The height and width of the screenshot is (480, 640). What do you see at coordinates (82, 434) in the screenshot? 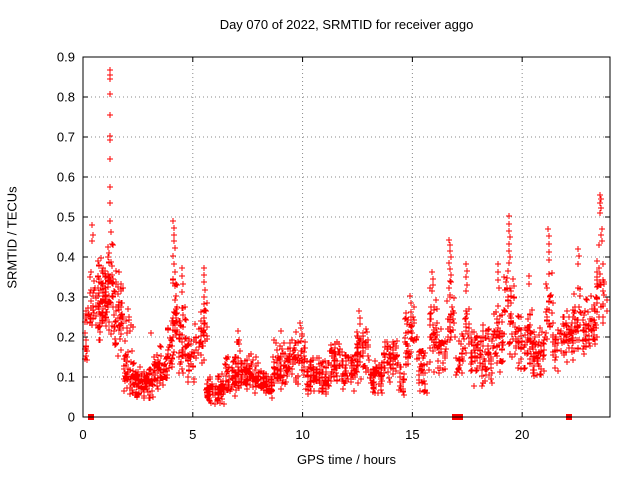
I see `x-tick-label: 0` at bounding box center [82, 434].